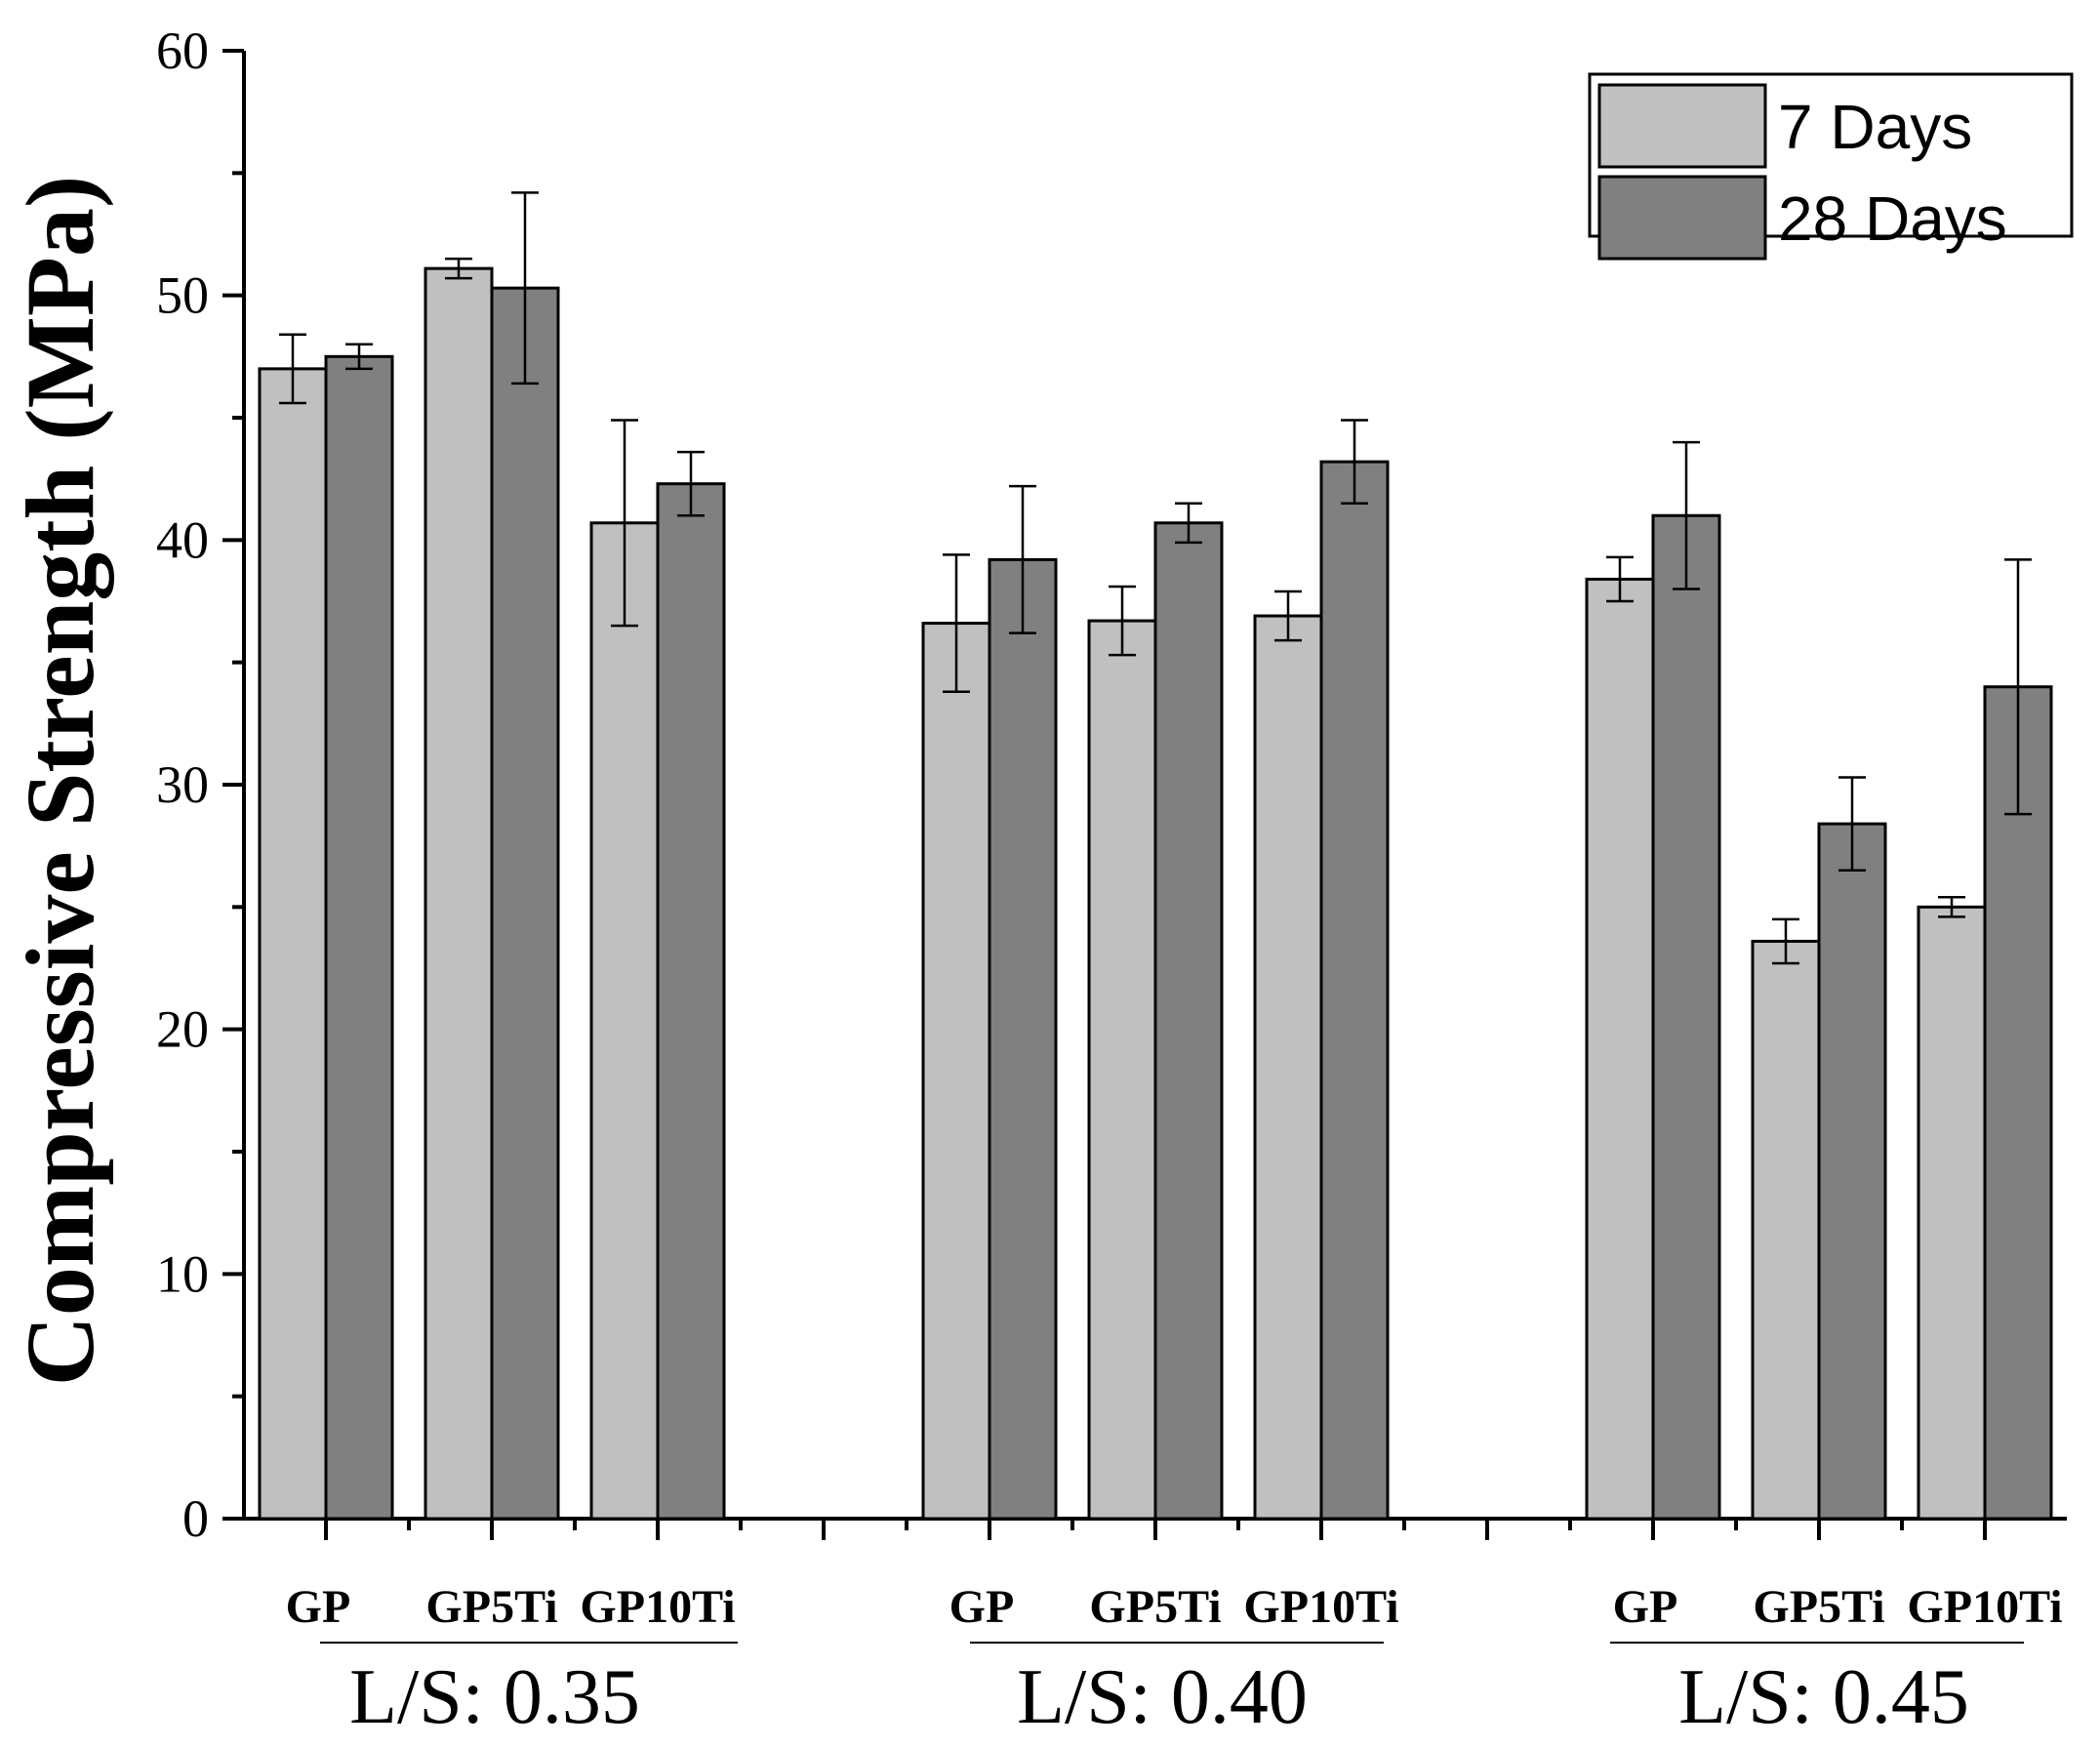 This screenshot has width=2100, height=1748. I want to click on legend-swatch-28d, so click(1682, 218).